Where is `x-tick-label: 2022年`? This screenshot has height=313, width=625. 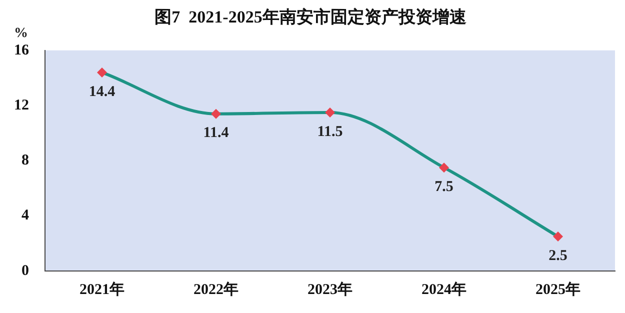 x-tick-label: 2022年 is located at coordinates (216, 289).